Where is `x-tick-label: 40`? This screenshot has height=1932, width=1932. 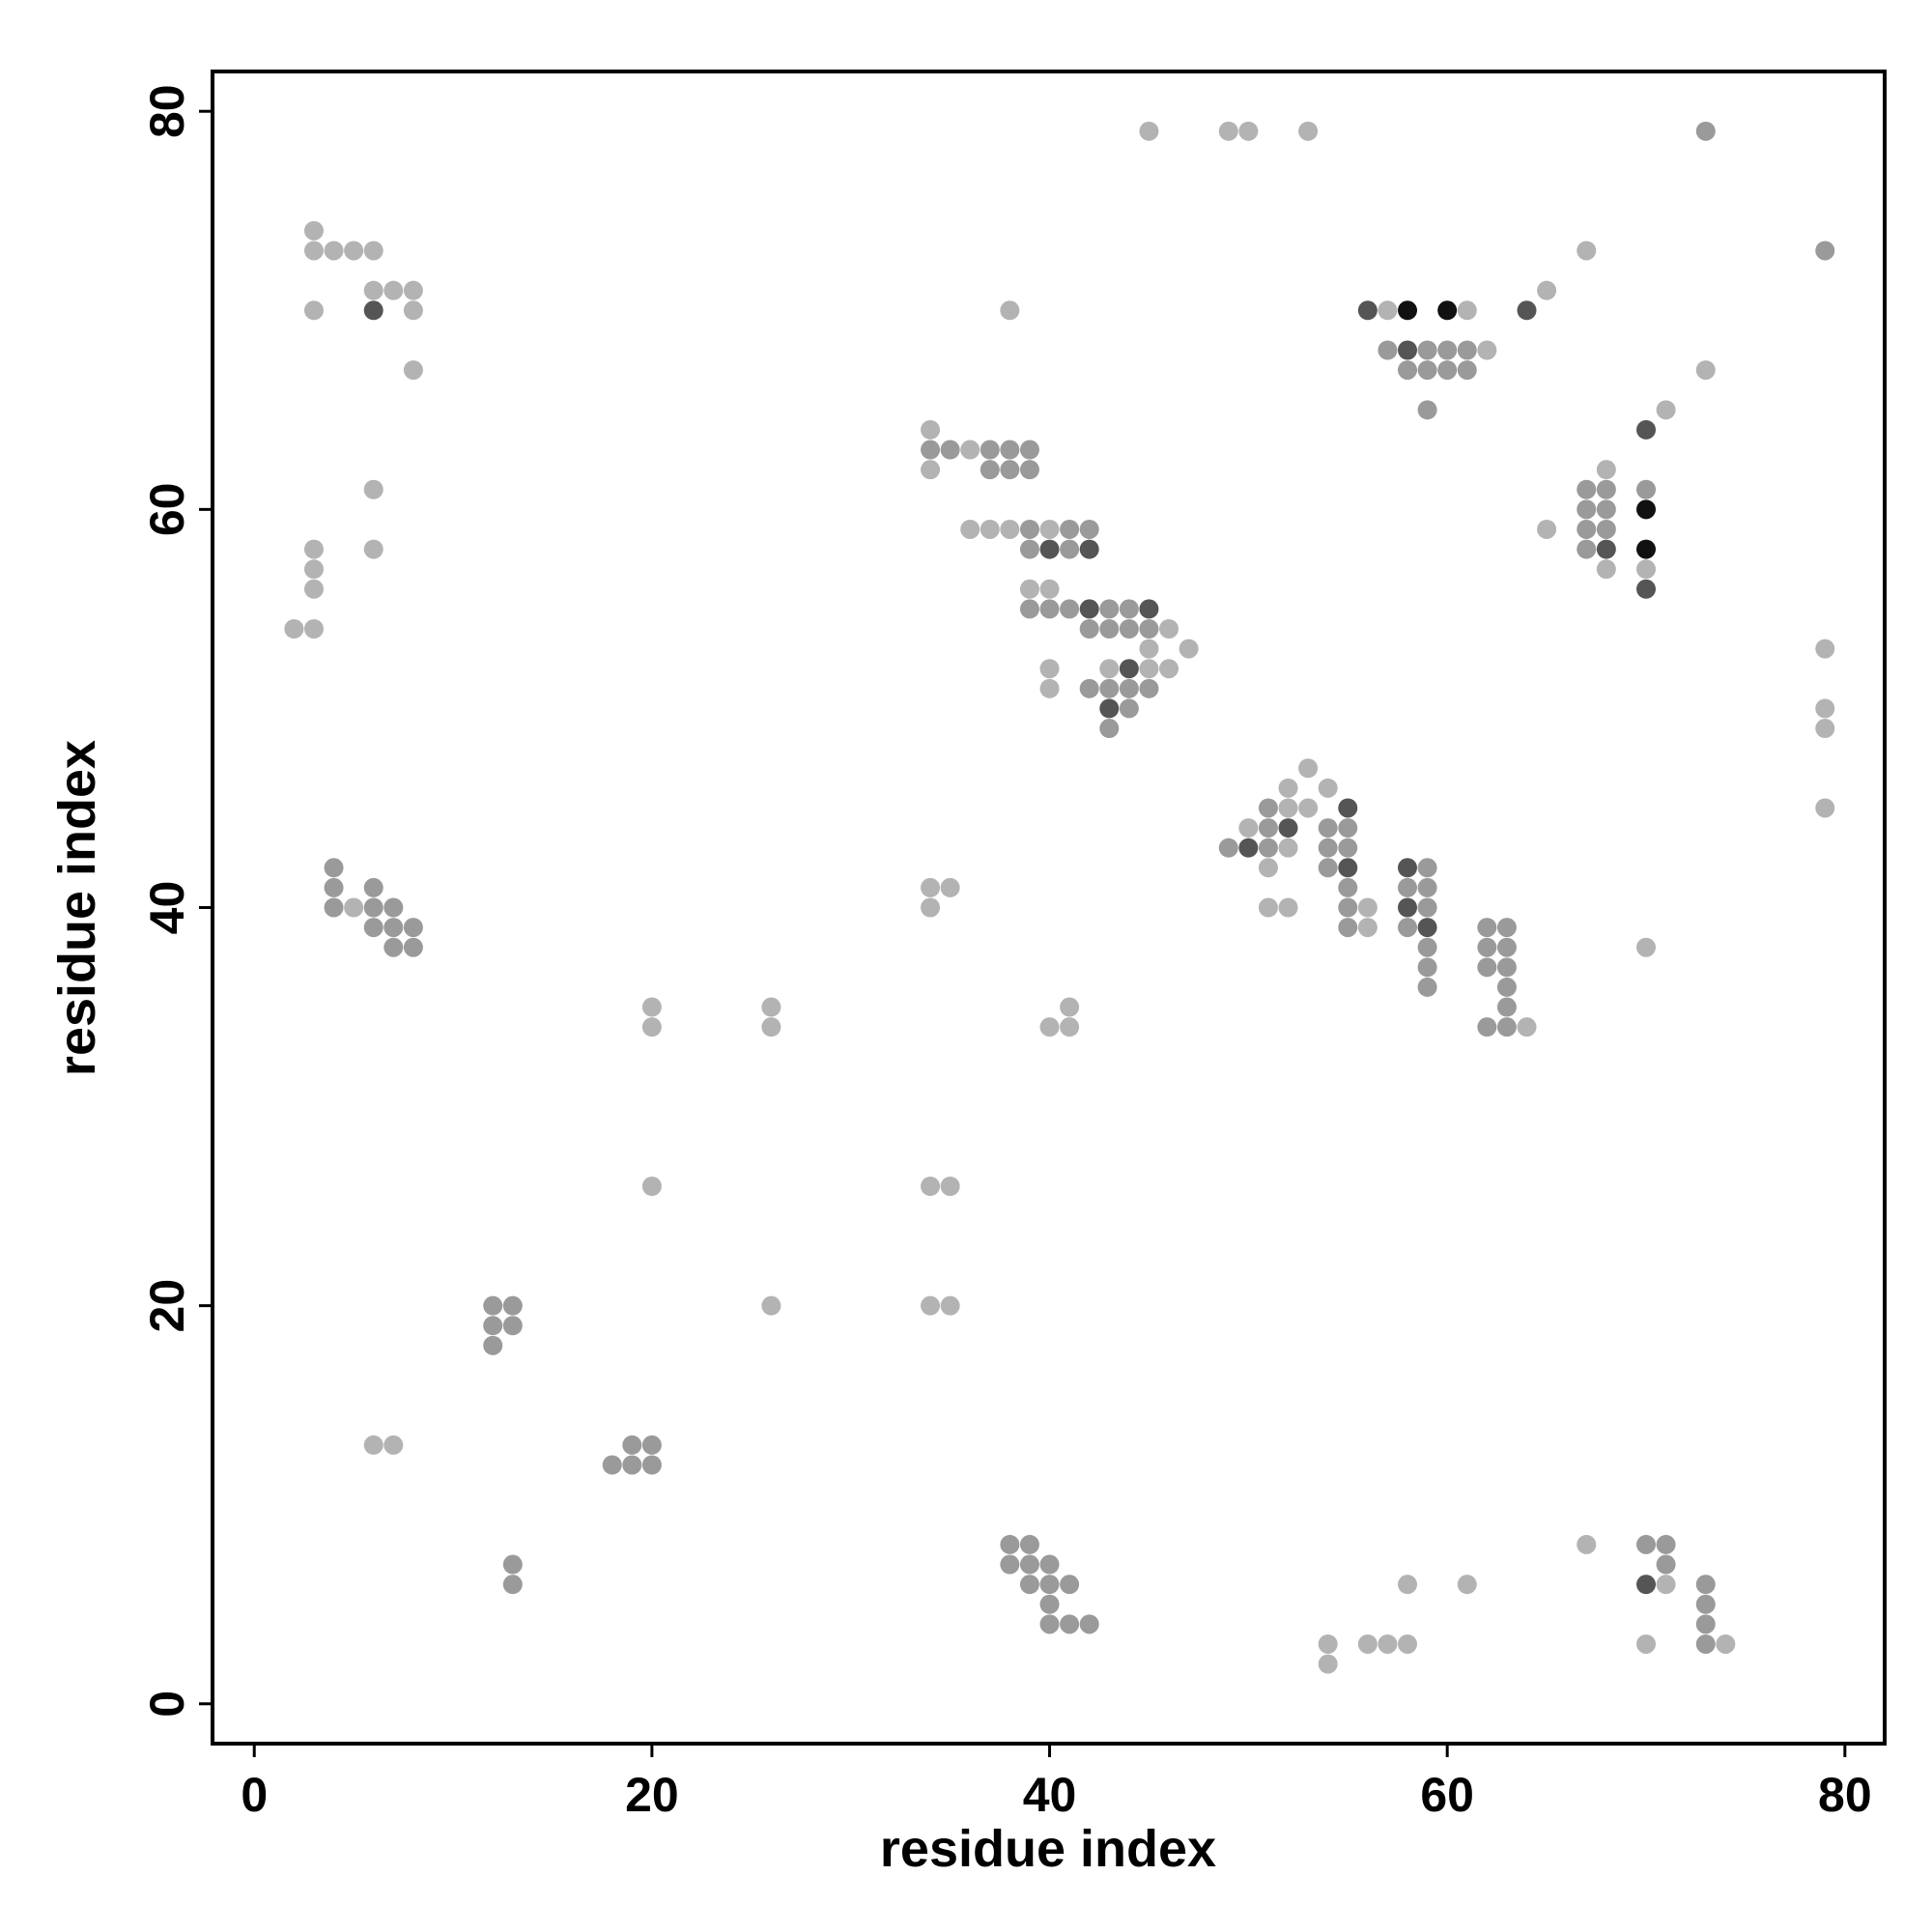
x-tick-label: 40 is located at coordinates (1050, 1795).